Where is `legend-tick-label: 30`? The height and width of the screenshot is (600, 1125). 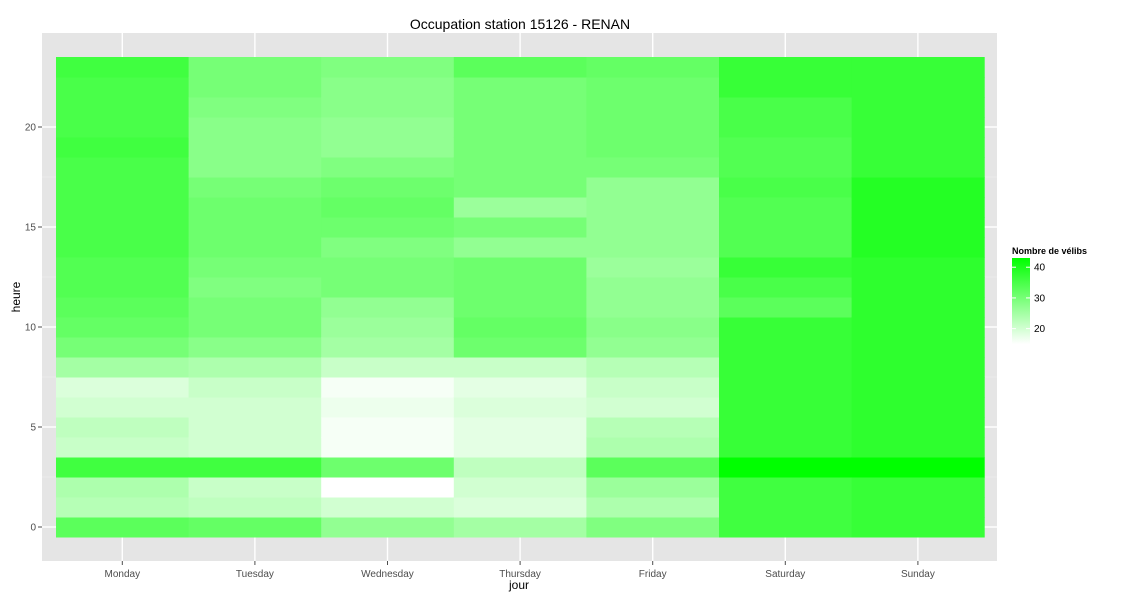 legend-tick-label: 30 is located at coordinates (1040, 298).